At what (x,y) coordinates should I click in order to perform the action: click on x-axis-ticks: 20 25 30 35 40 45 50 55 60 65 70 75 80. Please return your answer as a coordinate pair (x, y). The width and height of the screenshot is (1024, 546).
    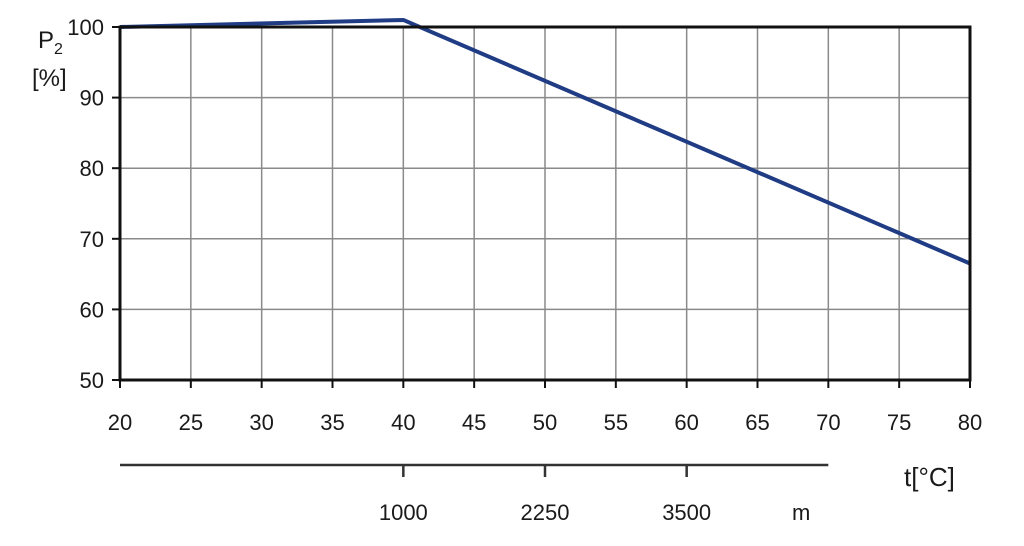
    Looking at the image, I should click on (545, 407).